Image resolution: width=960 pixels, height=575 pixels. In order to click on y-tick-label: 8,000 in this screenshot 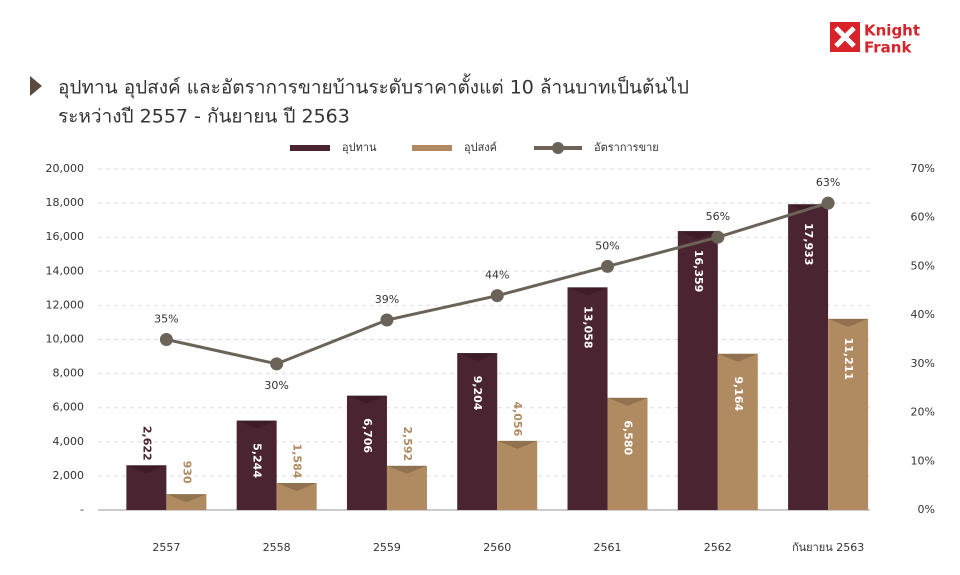, I will do `click(69, 373)`.